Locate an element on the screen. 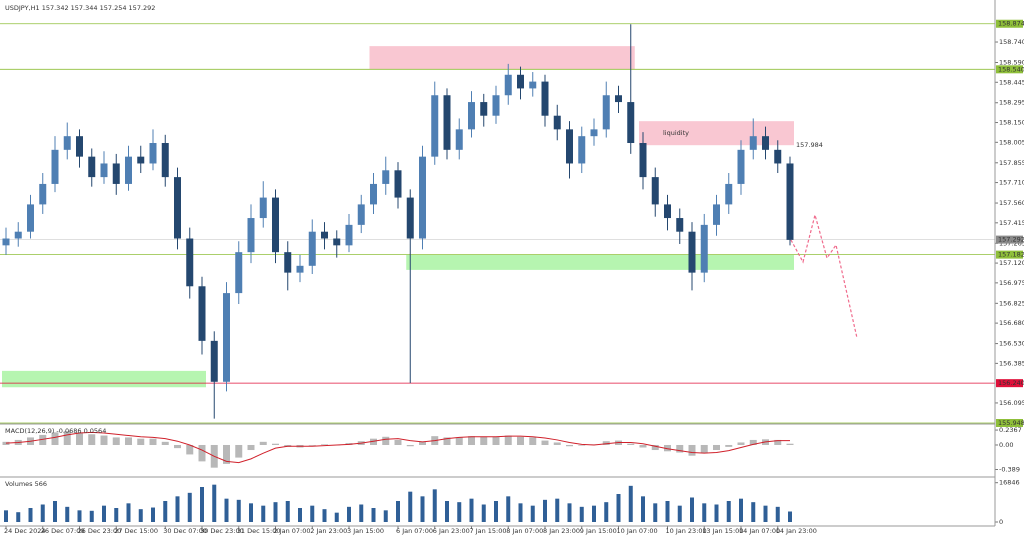 This screenshot has width=1024, height=537. y-tick-label: 157.560 is located at coordinates (1011, 203).